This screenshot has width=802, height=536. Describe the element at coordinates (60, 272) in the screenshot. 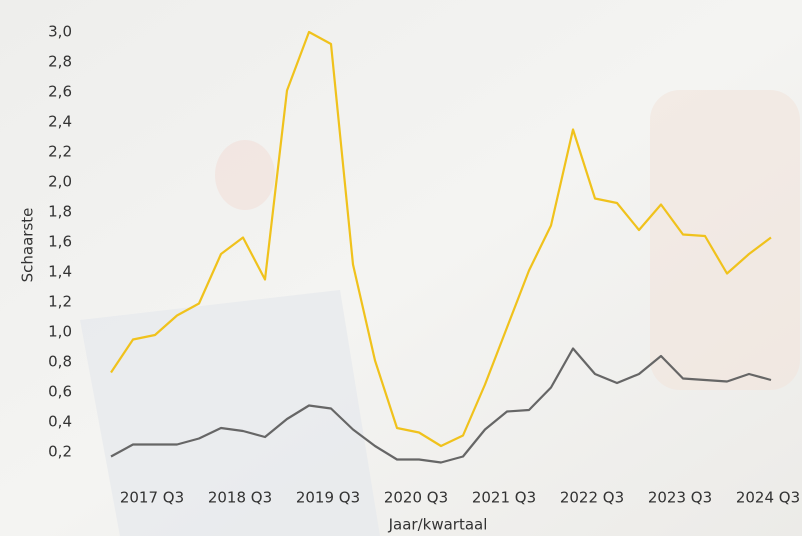

I see `y-tick-label: 1,4` at that location.